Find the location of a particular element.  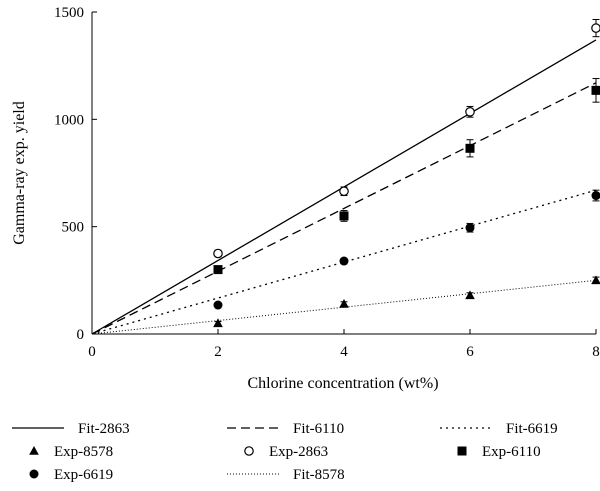

y-tick-label: 1000 is located at coordinates (69, 120).